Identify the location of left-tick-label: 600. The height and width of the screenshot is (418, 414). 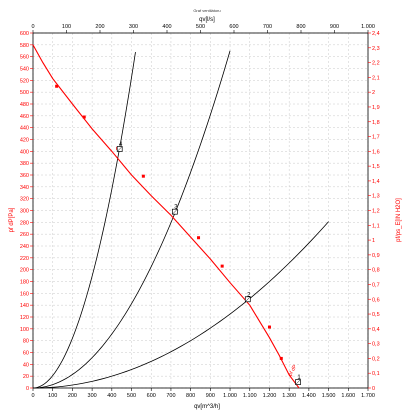
(24, 34).